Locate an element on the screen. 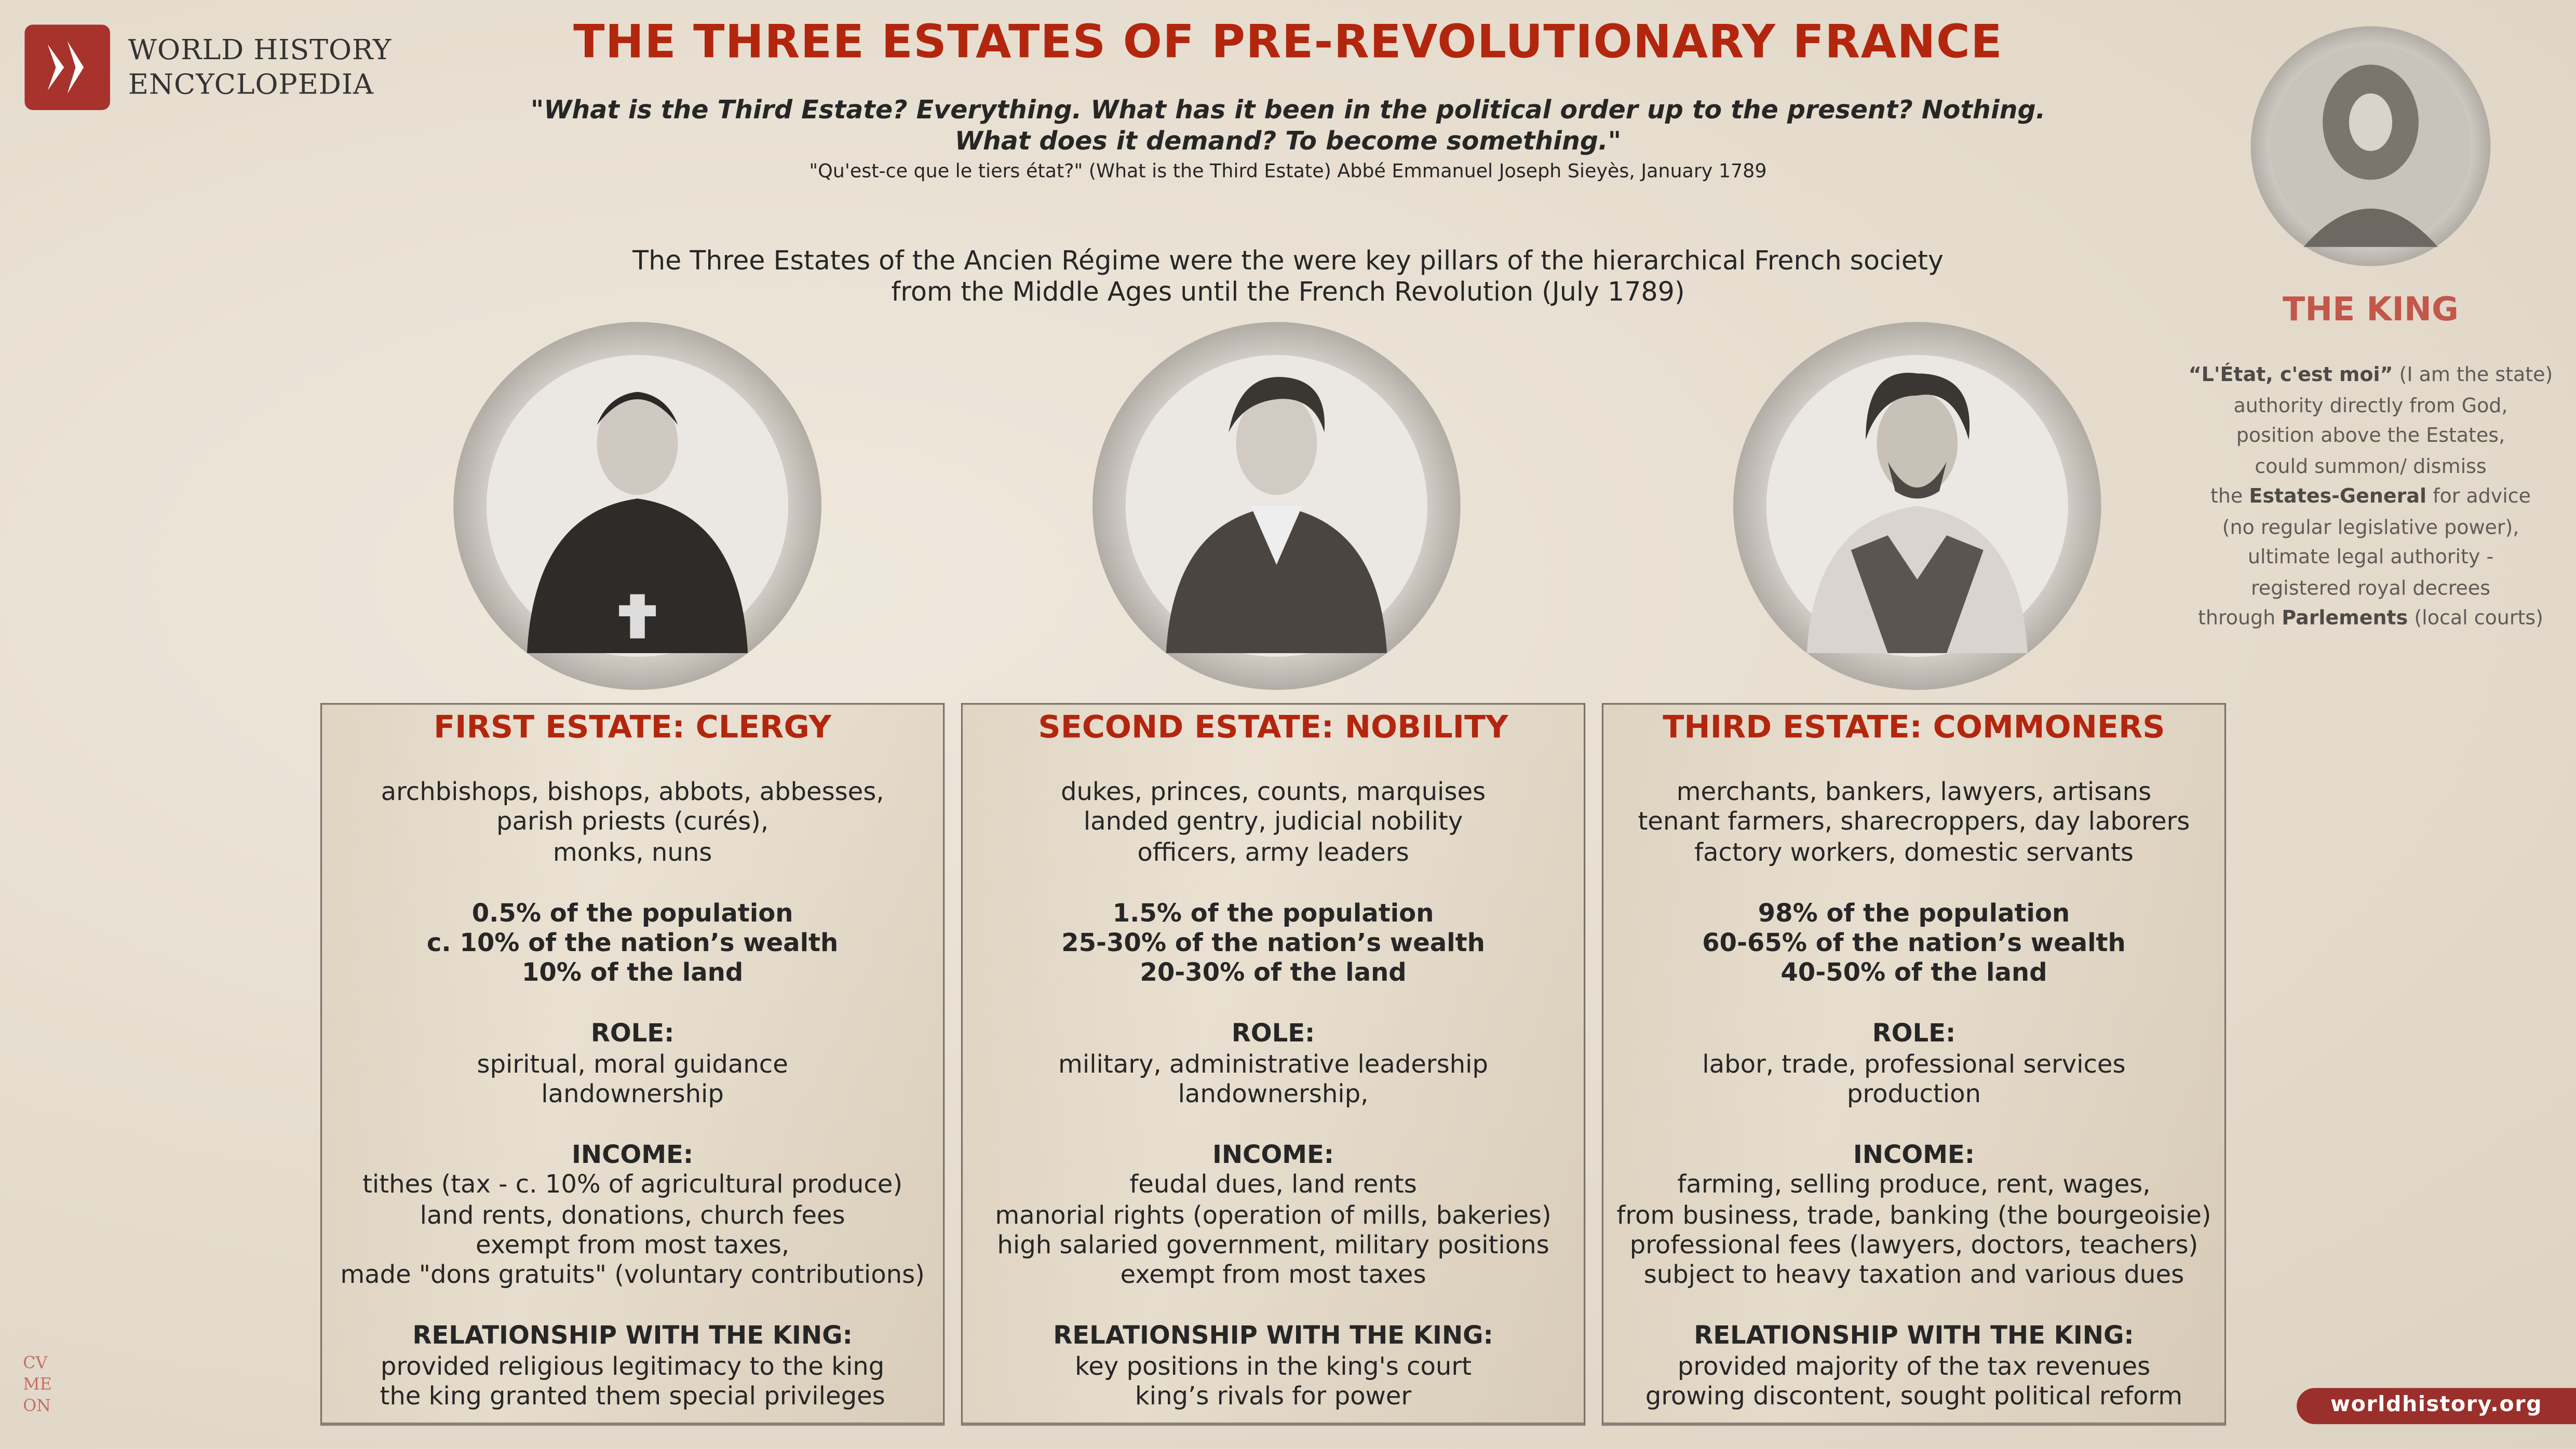  stats-line: c. 10% of the nation’s wealth is located at coordinates (632, 943).